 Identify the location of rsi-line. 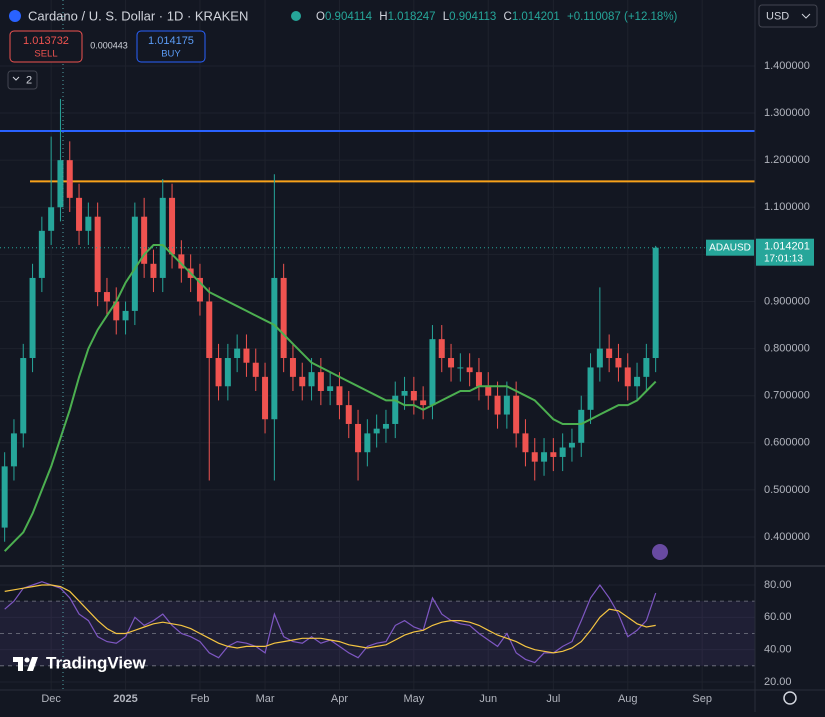
(330, 619).